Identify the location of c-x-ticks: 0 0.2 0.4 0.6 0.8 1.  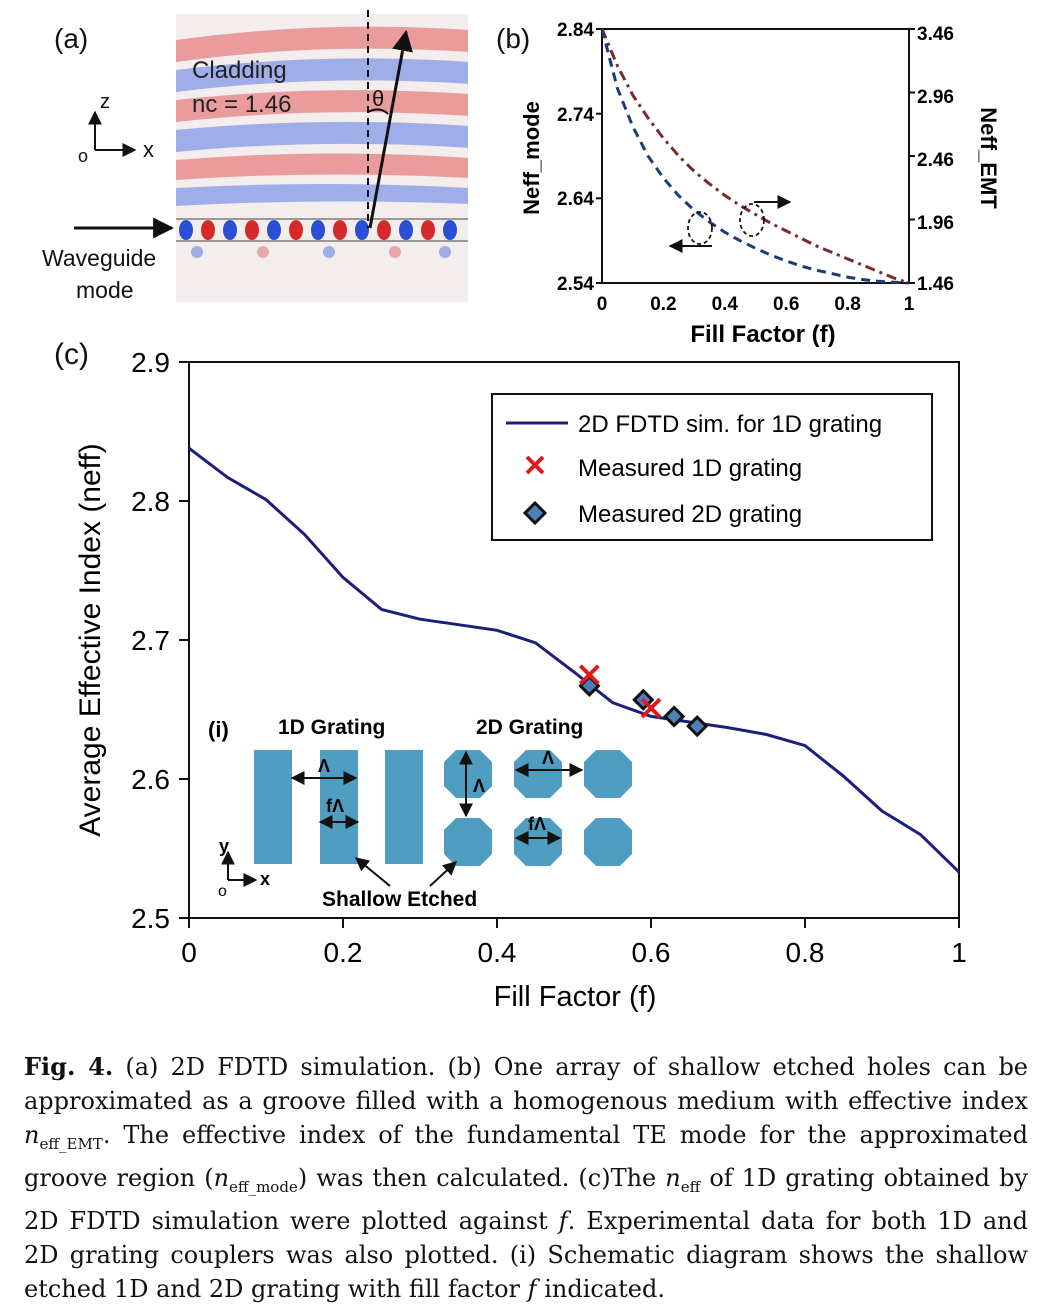
(574, 943).